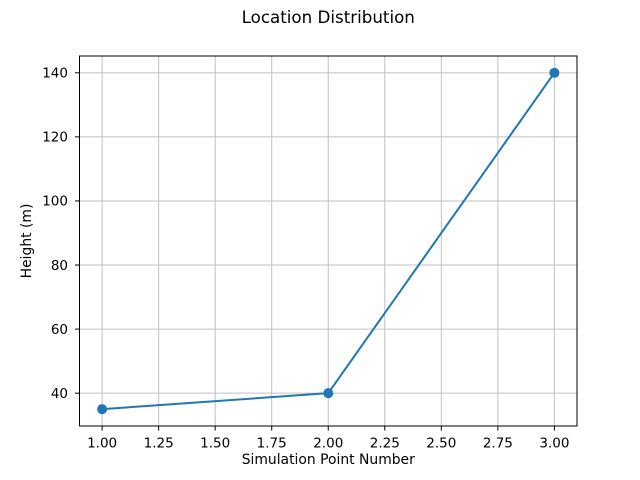 The height and width of the screenshot is (480, 640). Describe the element at coordinates (59, 266) in the screenshot. I see `y-tick-label: 80` at that location.